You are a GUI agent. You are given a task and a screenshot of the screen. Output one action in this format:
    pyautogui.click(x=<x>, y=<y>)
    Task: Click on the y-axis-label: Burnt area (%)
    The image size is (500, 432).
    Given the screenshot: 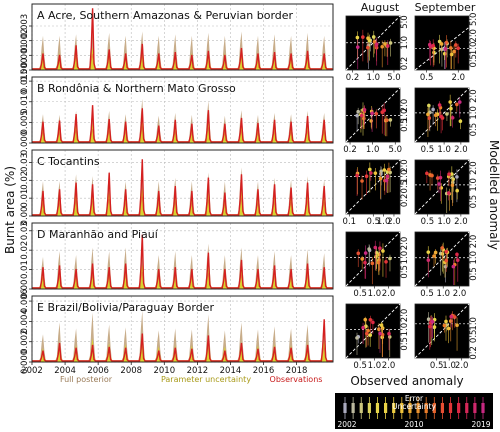 What is the action you would take?
    pyautogui.click(x=10, y=210)
    